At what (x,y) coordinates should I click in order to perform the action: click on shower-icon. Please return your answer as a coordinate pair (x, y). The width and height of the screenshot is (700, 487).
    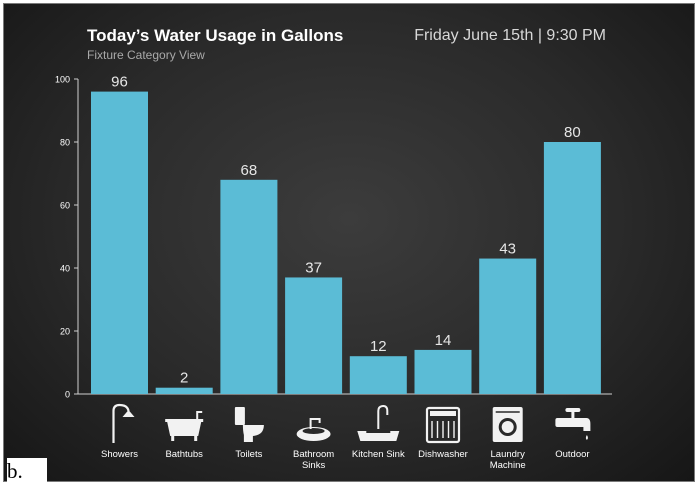
    Looking at the image, I should click on (123, 423).